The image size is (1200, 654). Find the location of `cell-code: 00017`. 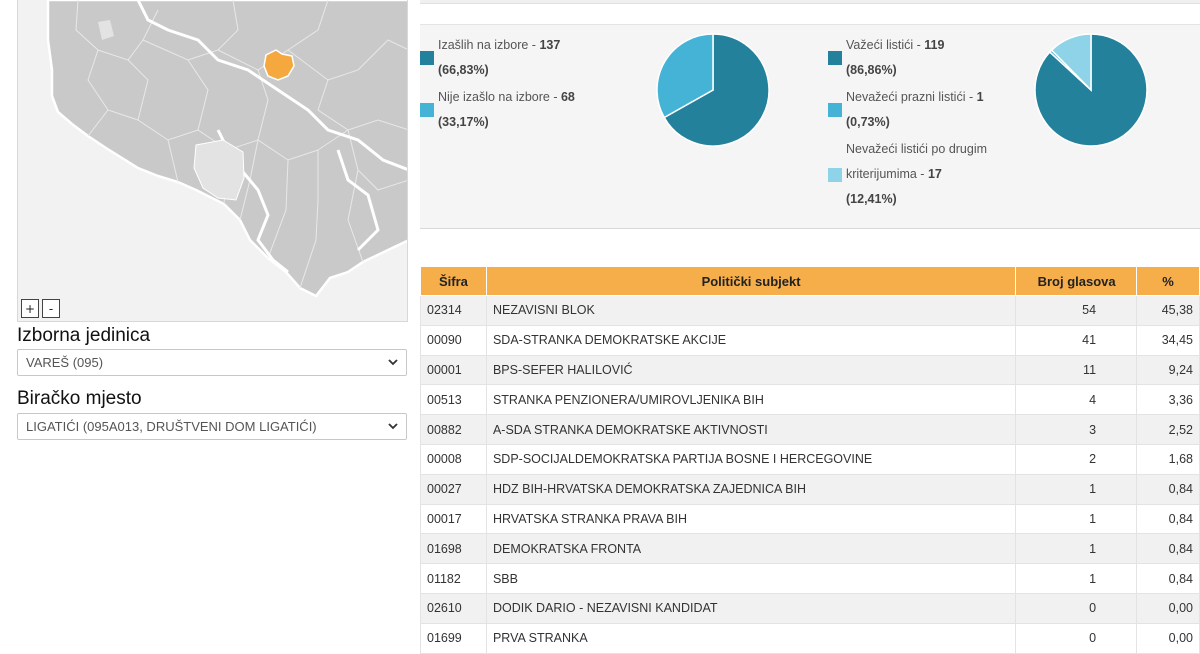

cell-code: 00017 is located at coordinates (453, 519).